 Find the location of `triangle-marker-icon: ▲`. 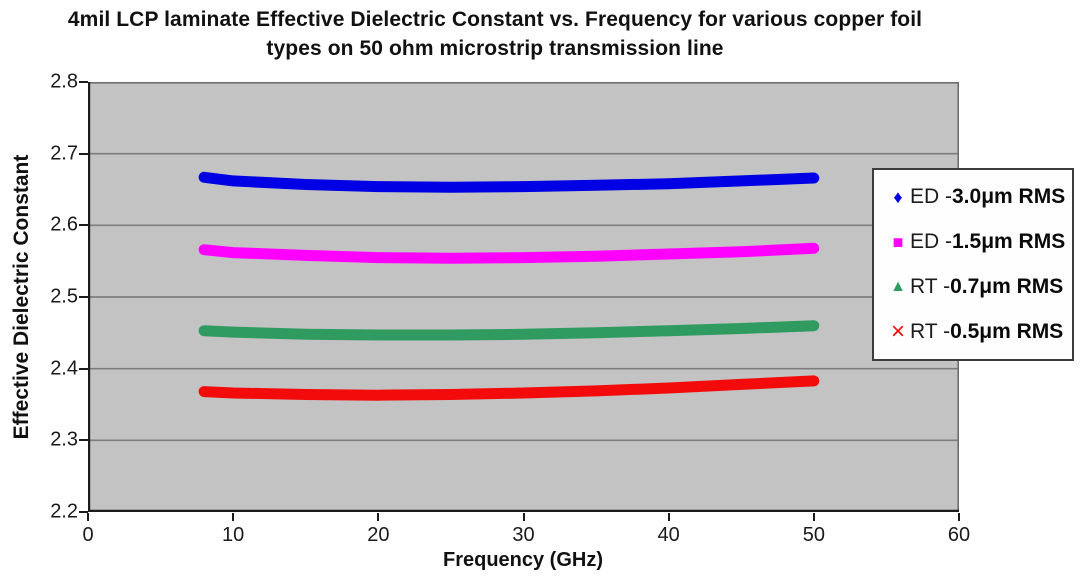

triangle-marker-icon: ▲ is located at coordinates (898, 287).